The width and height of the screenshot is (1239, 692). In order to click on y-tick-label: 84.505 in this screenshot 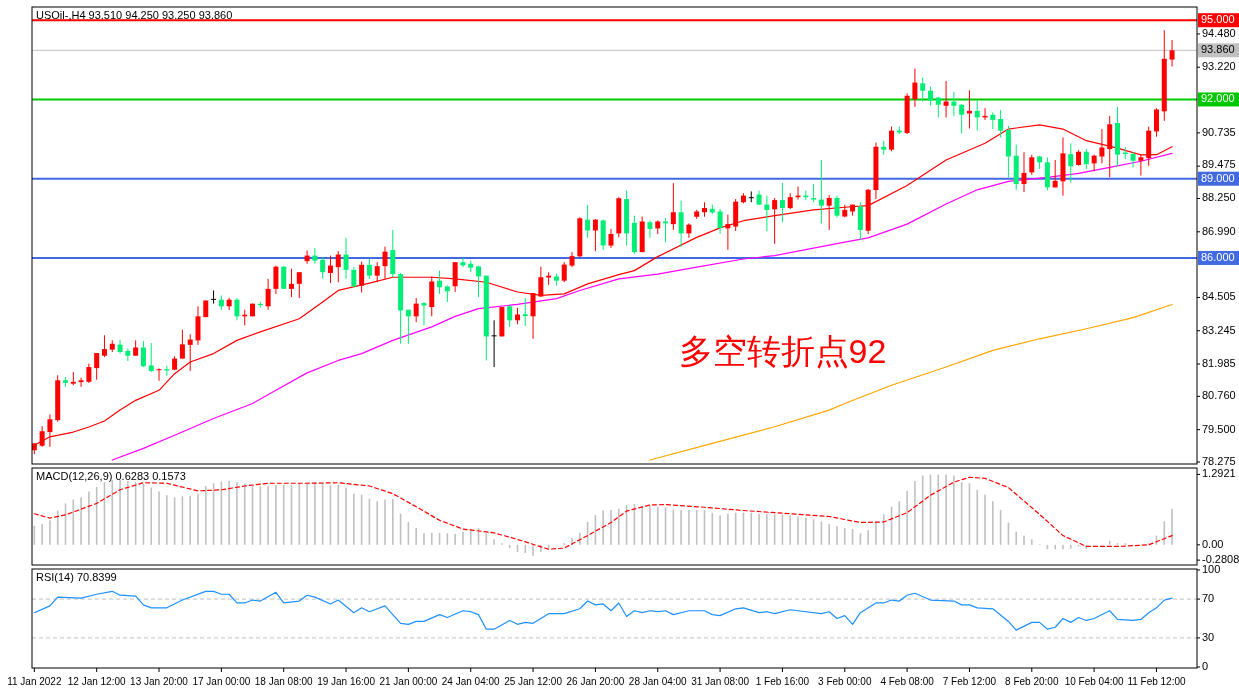, I will do `click(1219, 296)`.